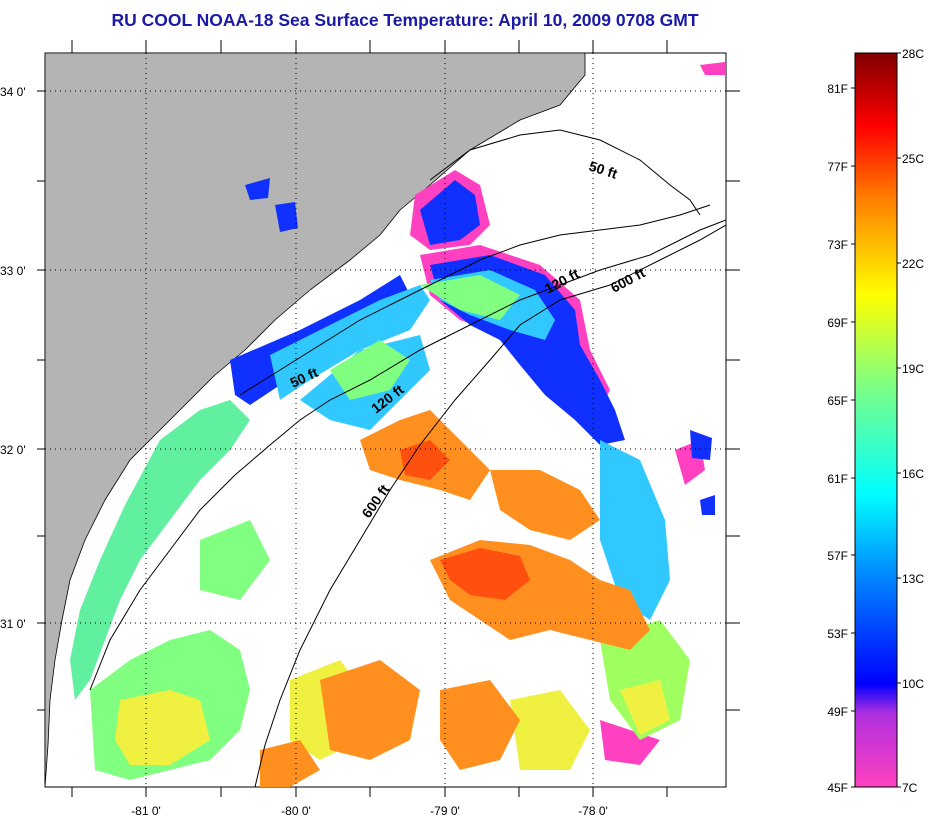 The image size is (928, 817). I want to click on colorbar-f-61: 61F, so click(837, 479).